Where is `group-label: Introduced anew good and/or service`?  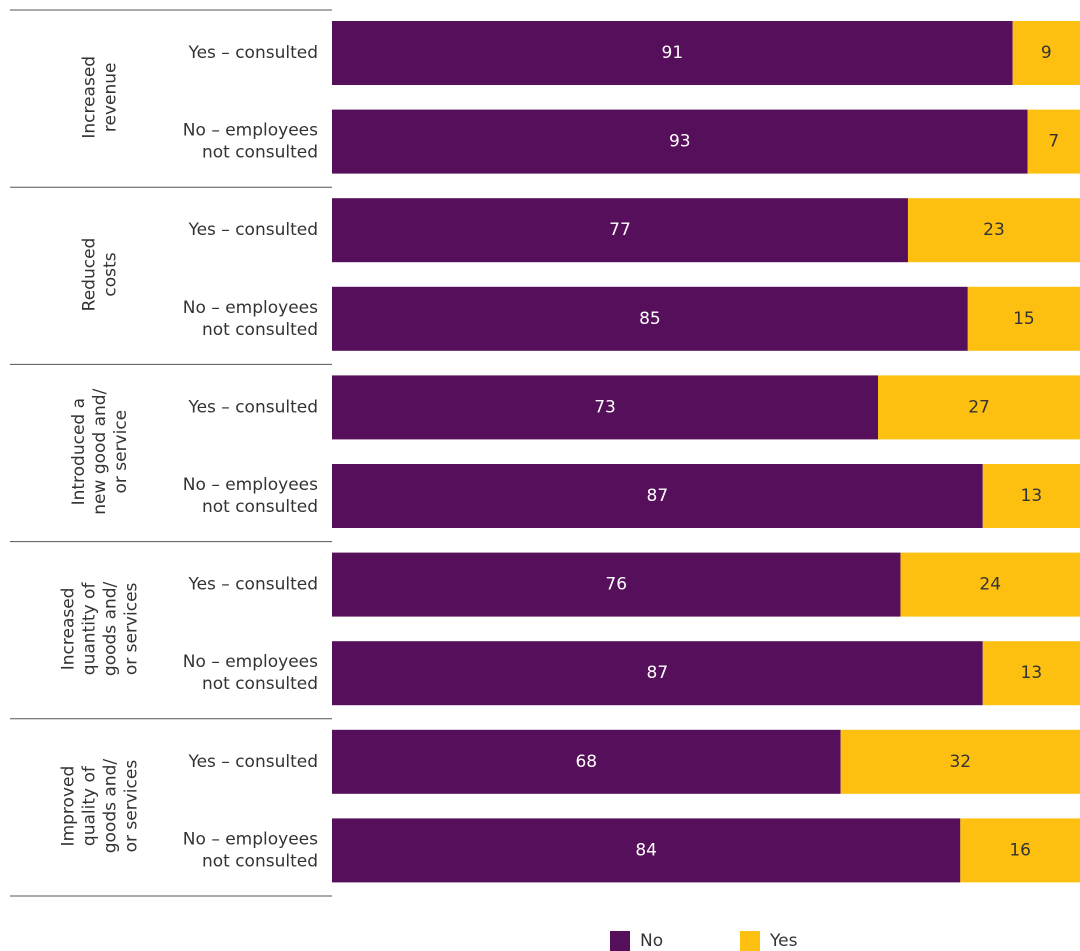 group-label: Introduced anew good and/or service is located at coordinates (100, 451).